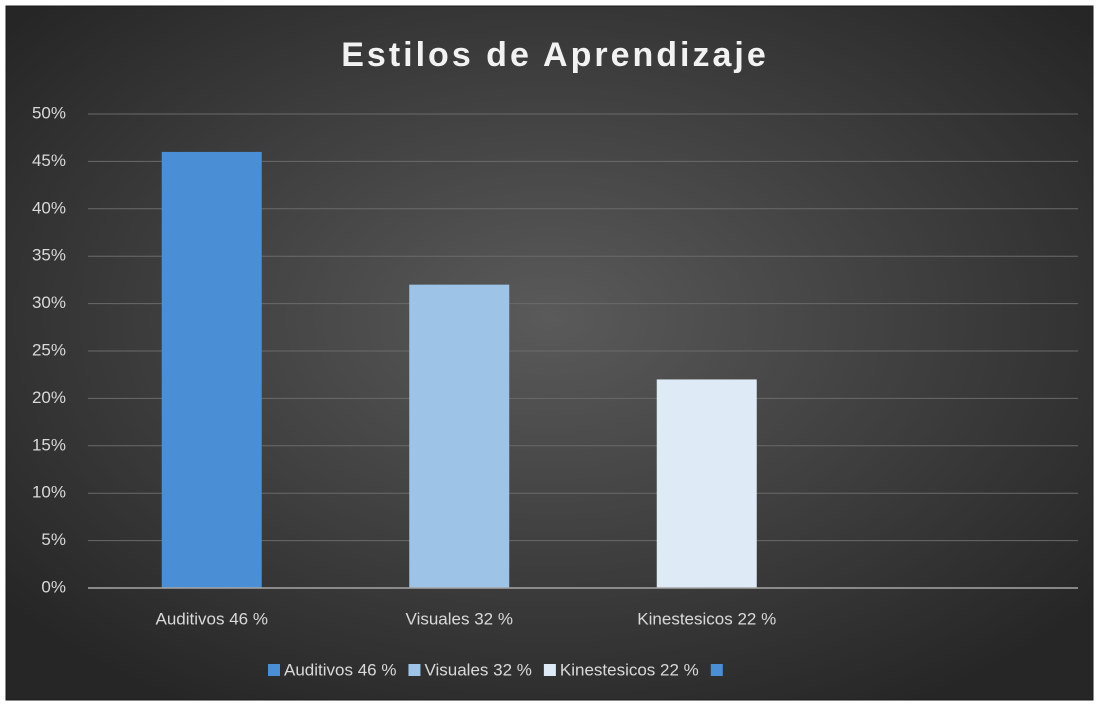 The width and height of the screenshot is (1099, 707). What do you see at coordinates (555, 55) in the screenshot?
I see `chart-title: Estilos de Aprendizaje` at bounding box center [555, 55].